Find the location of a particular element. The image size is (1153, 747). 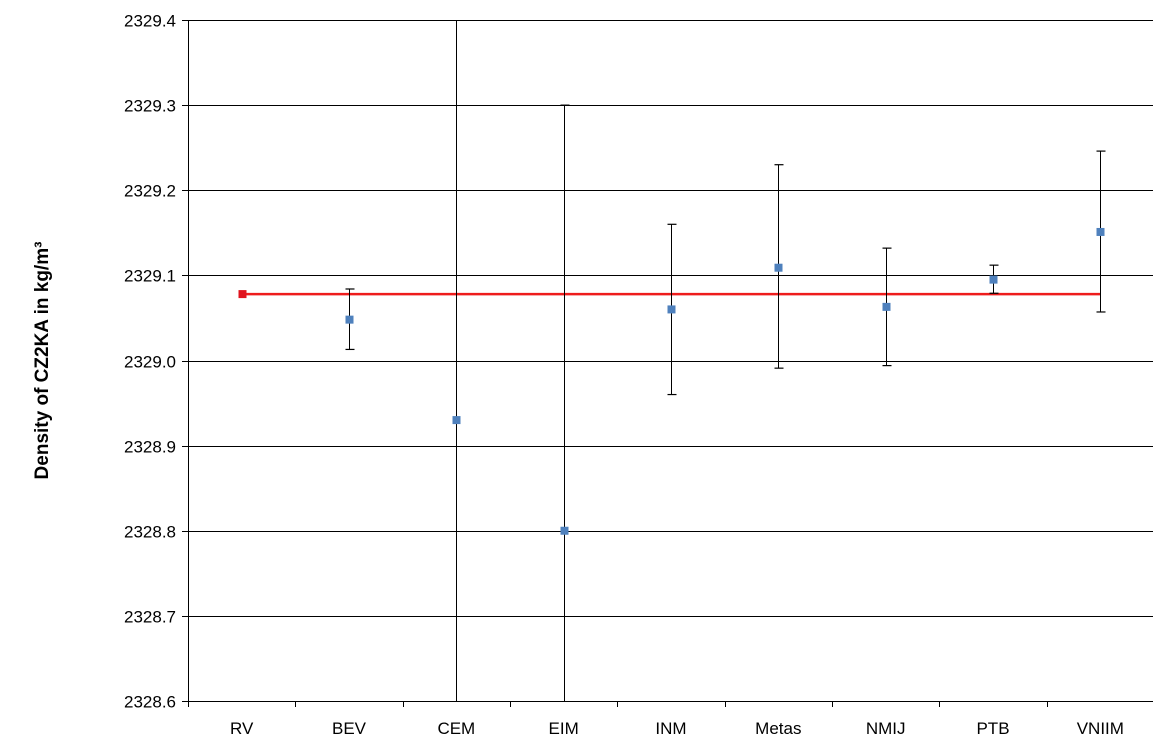

x-tick-label: BEV is located at coordinates (349, 728).